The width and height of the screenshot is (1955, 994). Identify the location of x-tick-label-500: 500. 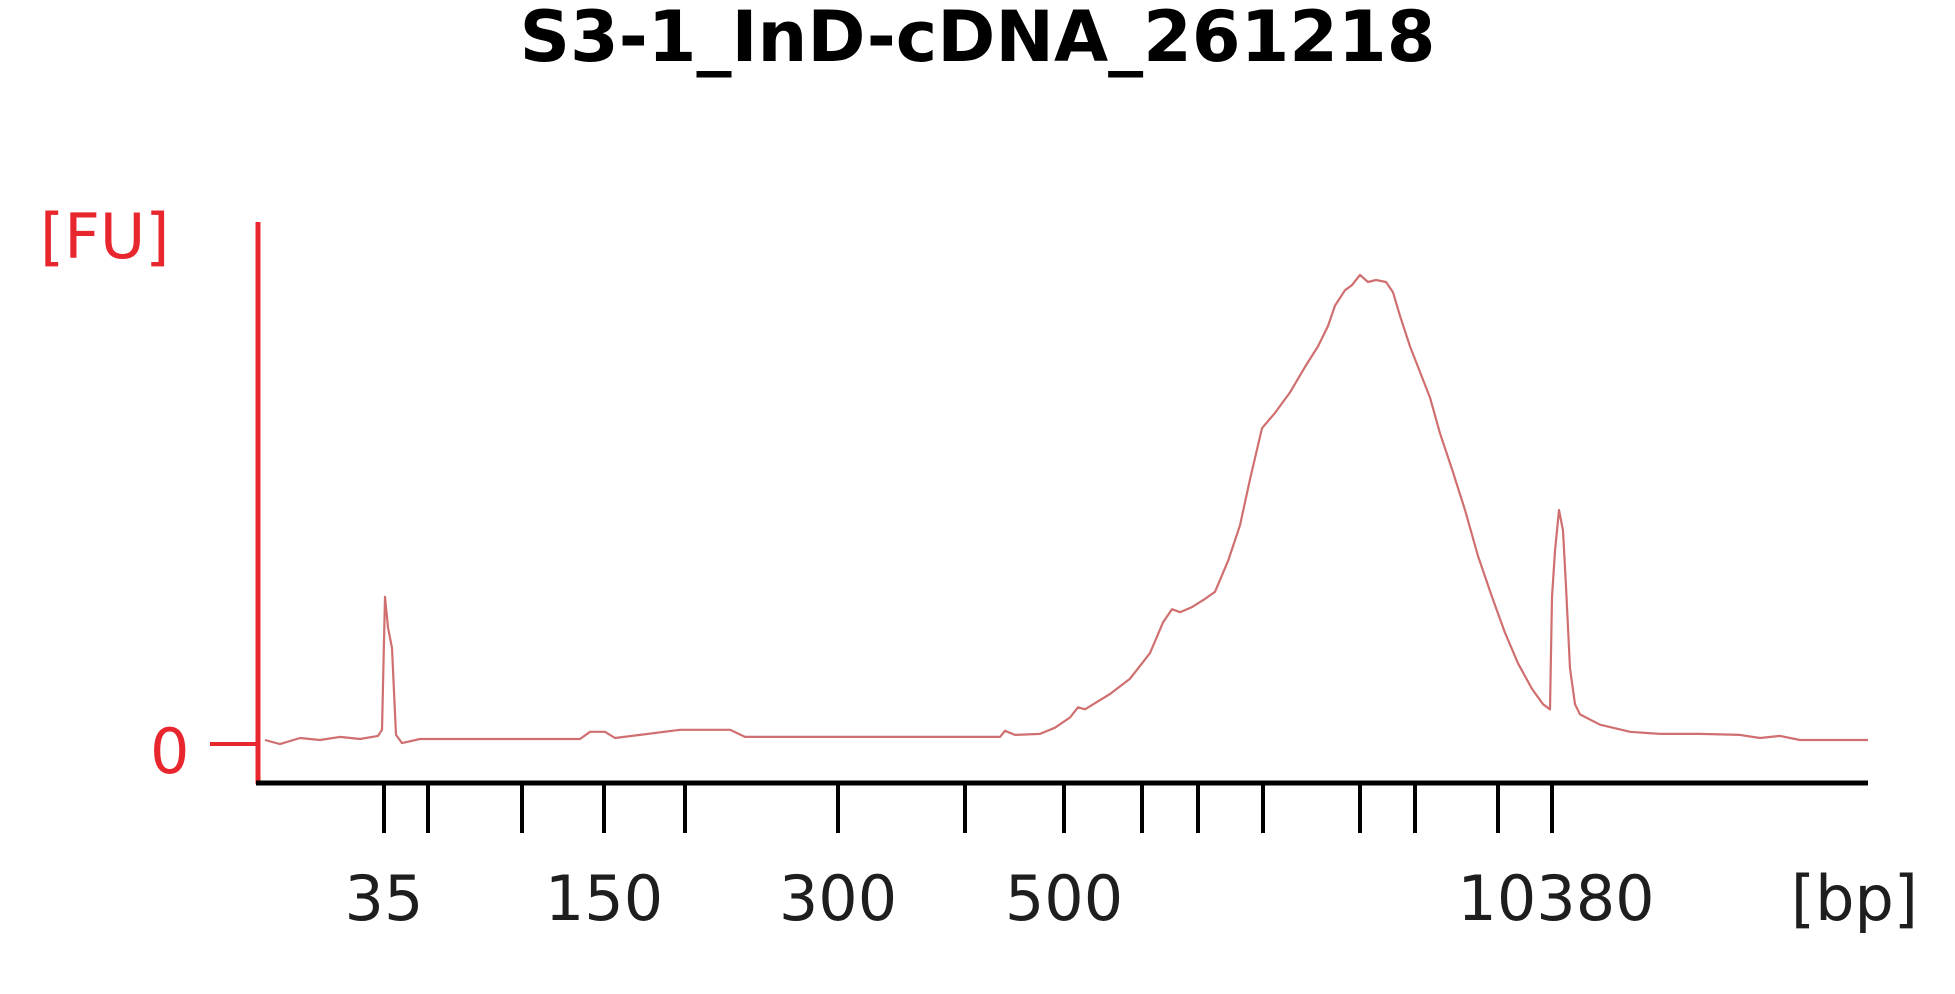
(1064, 898).